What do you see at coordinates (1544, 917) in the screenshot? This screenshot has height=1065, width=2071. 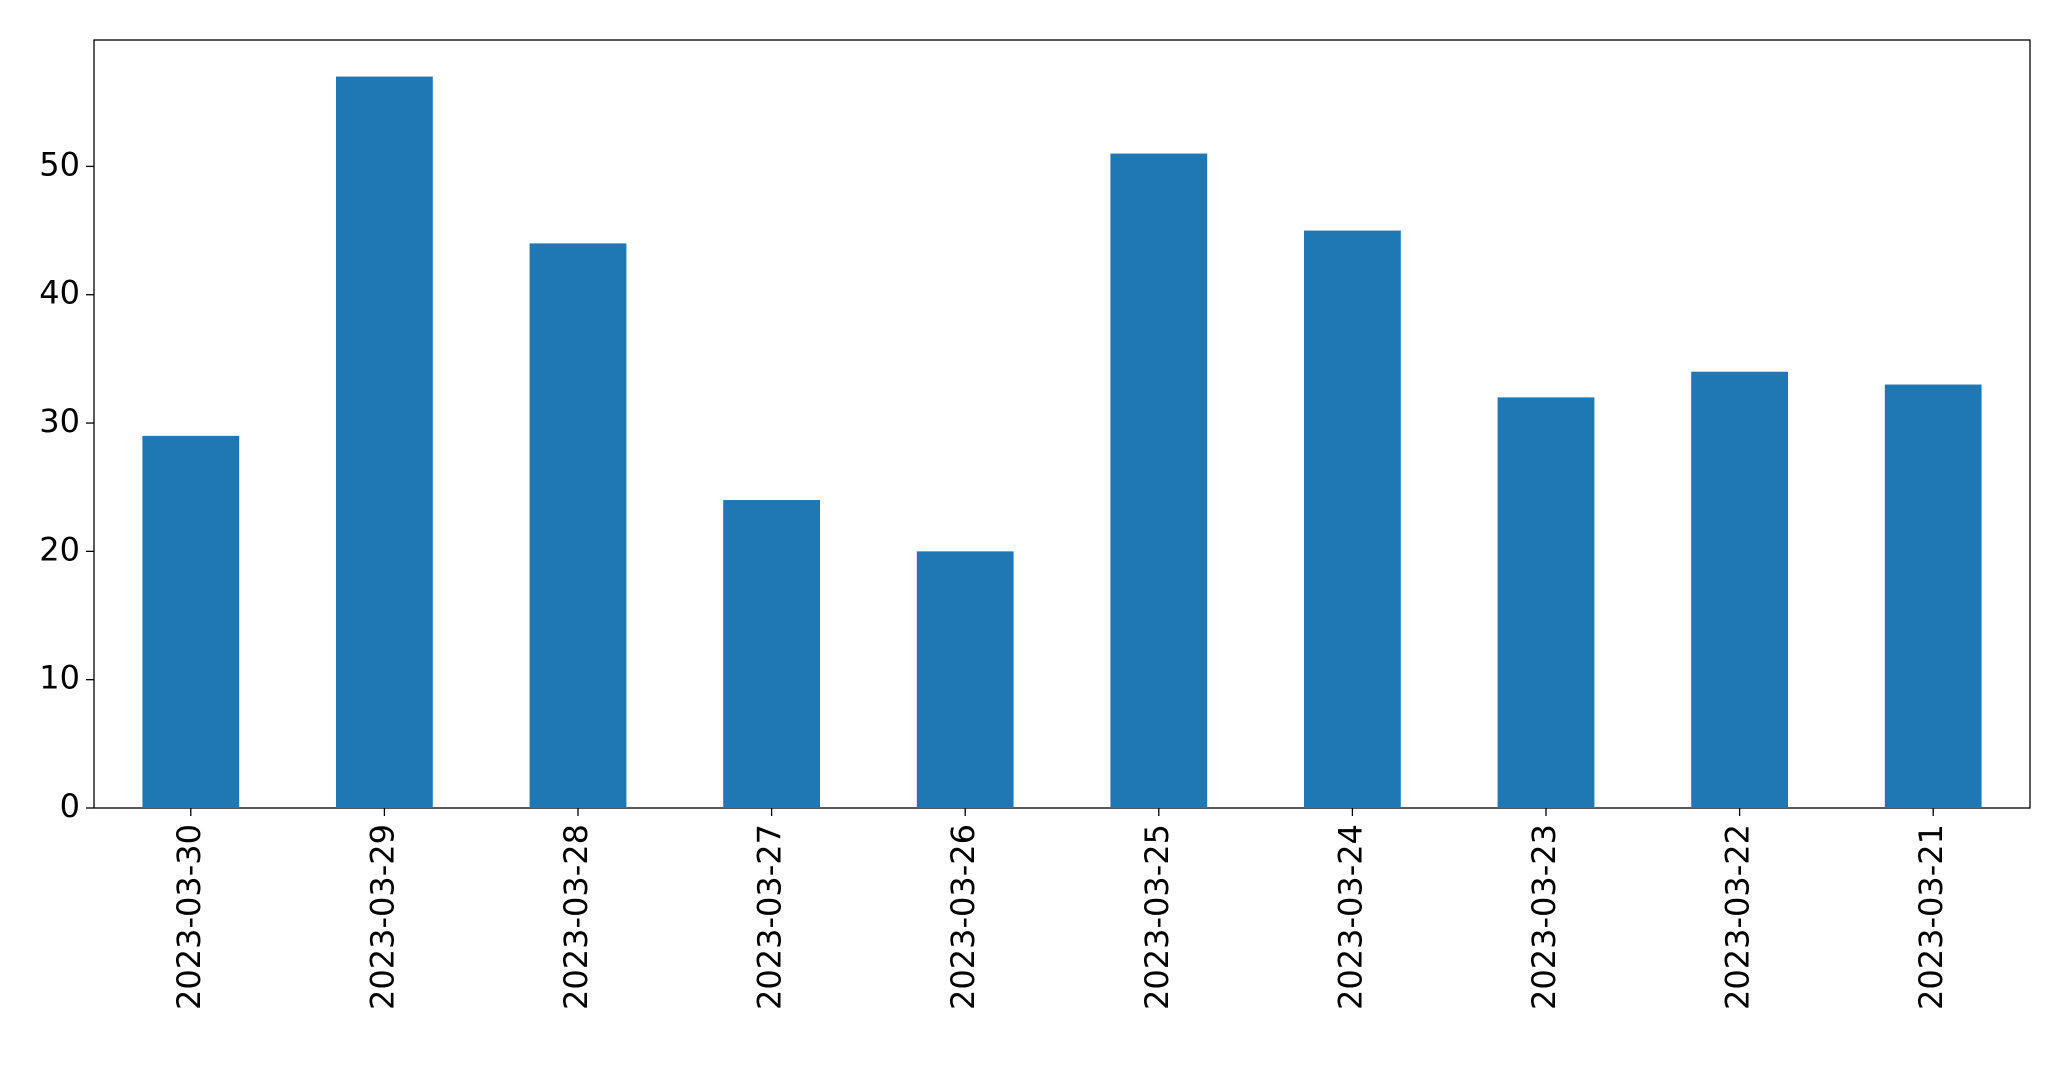 I see `x-tick-label: 2023-03-23` at bounding box center [1544, 917].